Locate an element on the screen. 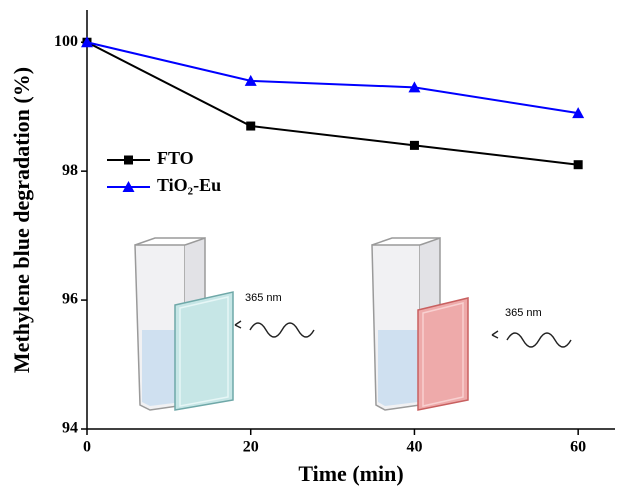  x-tick-label: 20 is located at coordinates (251, 447).